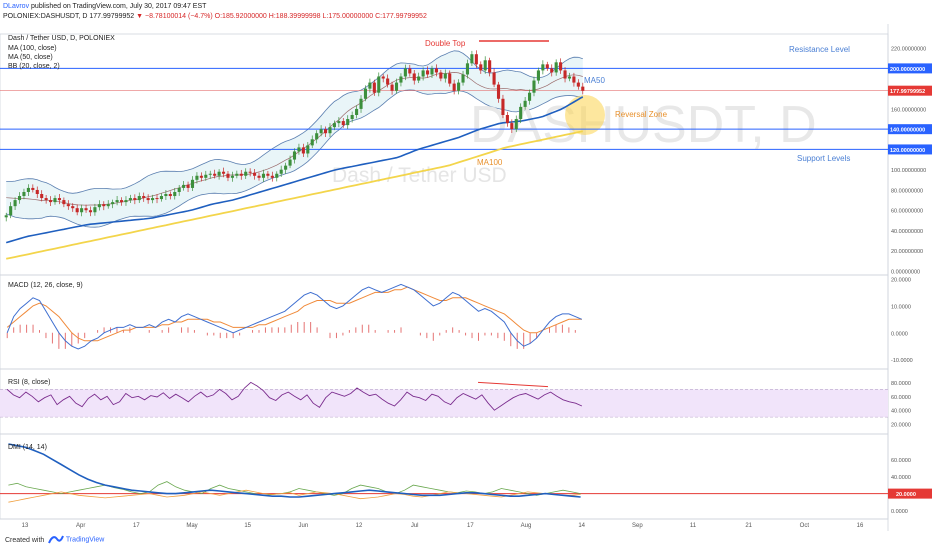  I want to click on dmi-tick: 0.0000, so click(899, 512).